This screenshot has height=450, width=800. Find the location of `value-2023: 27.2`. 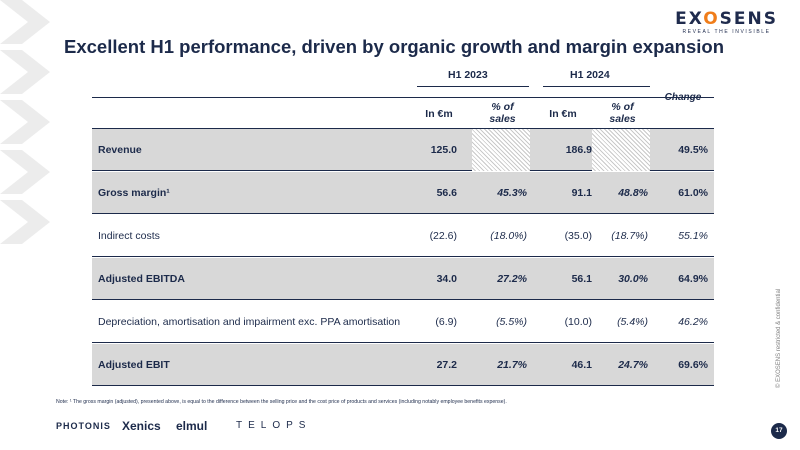

value-2023: 27.2 is located at coordinates (446, 365).